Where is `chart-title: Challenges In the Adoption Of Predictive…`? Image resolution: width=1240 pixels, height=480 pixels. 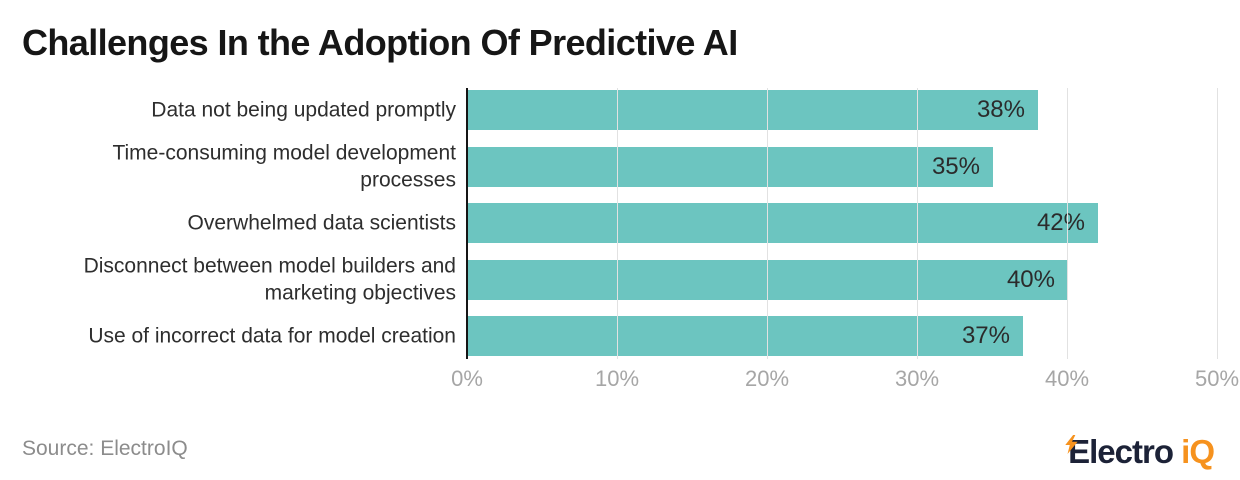
chart-title: Challenges In the Adoption Of Predictive… is located at coordinates (380, 42).